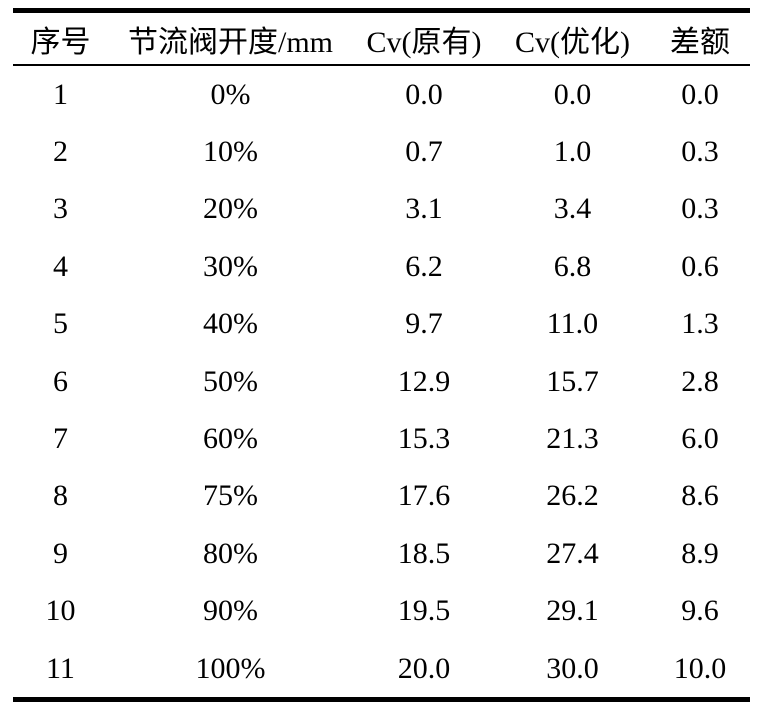 The image size is (760, 715). What do you see at coordinates (60, 209) in the screenshot?
I see `table-cell: 3` at bounding box center [60, 209].